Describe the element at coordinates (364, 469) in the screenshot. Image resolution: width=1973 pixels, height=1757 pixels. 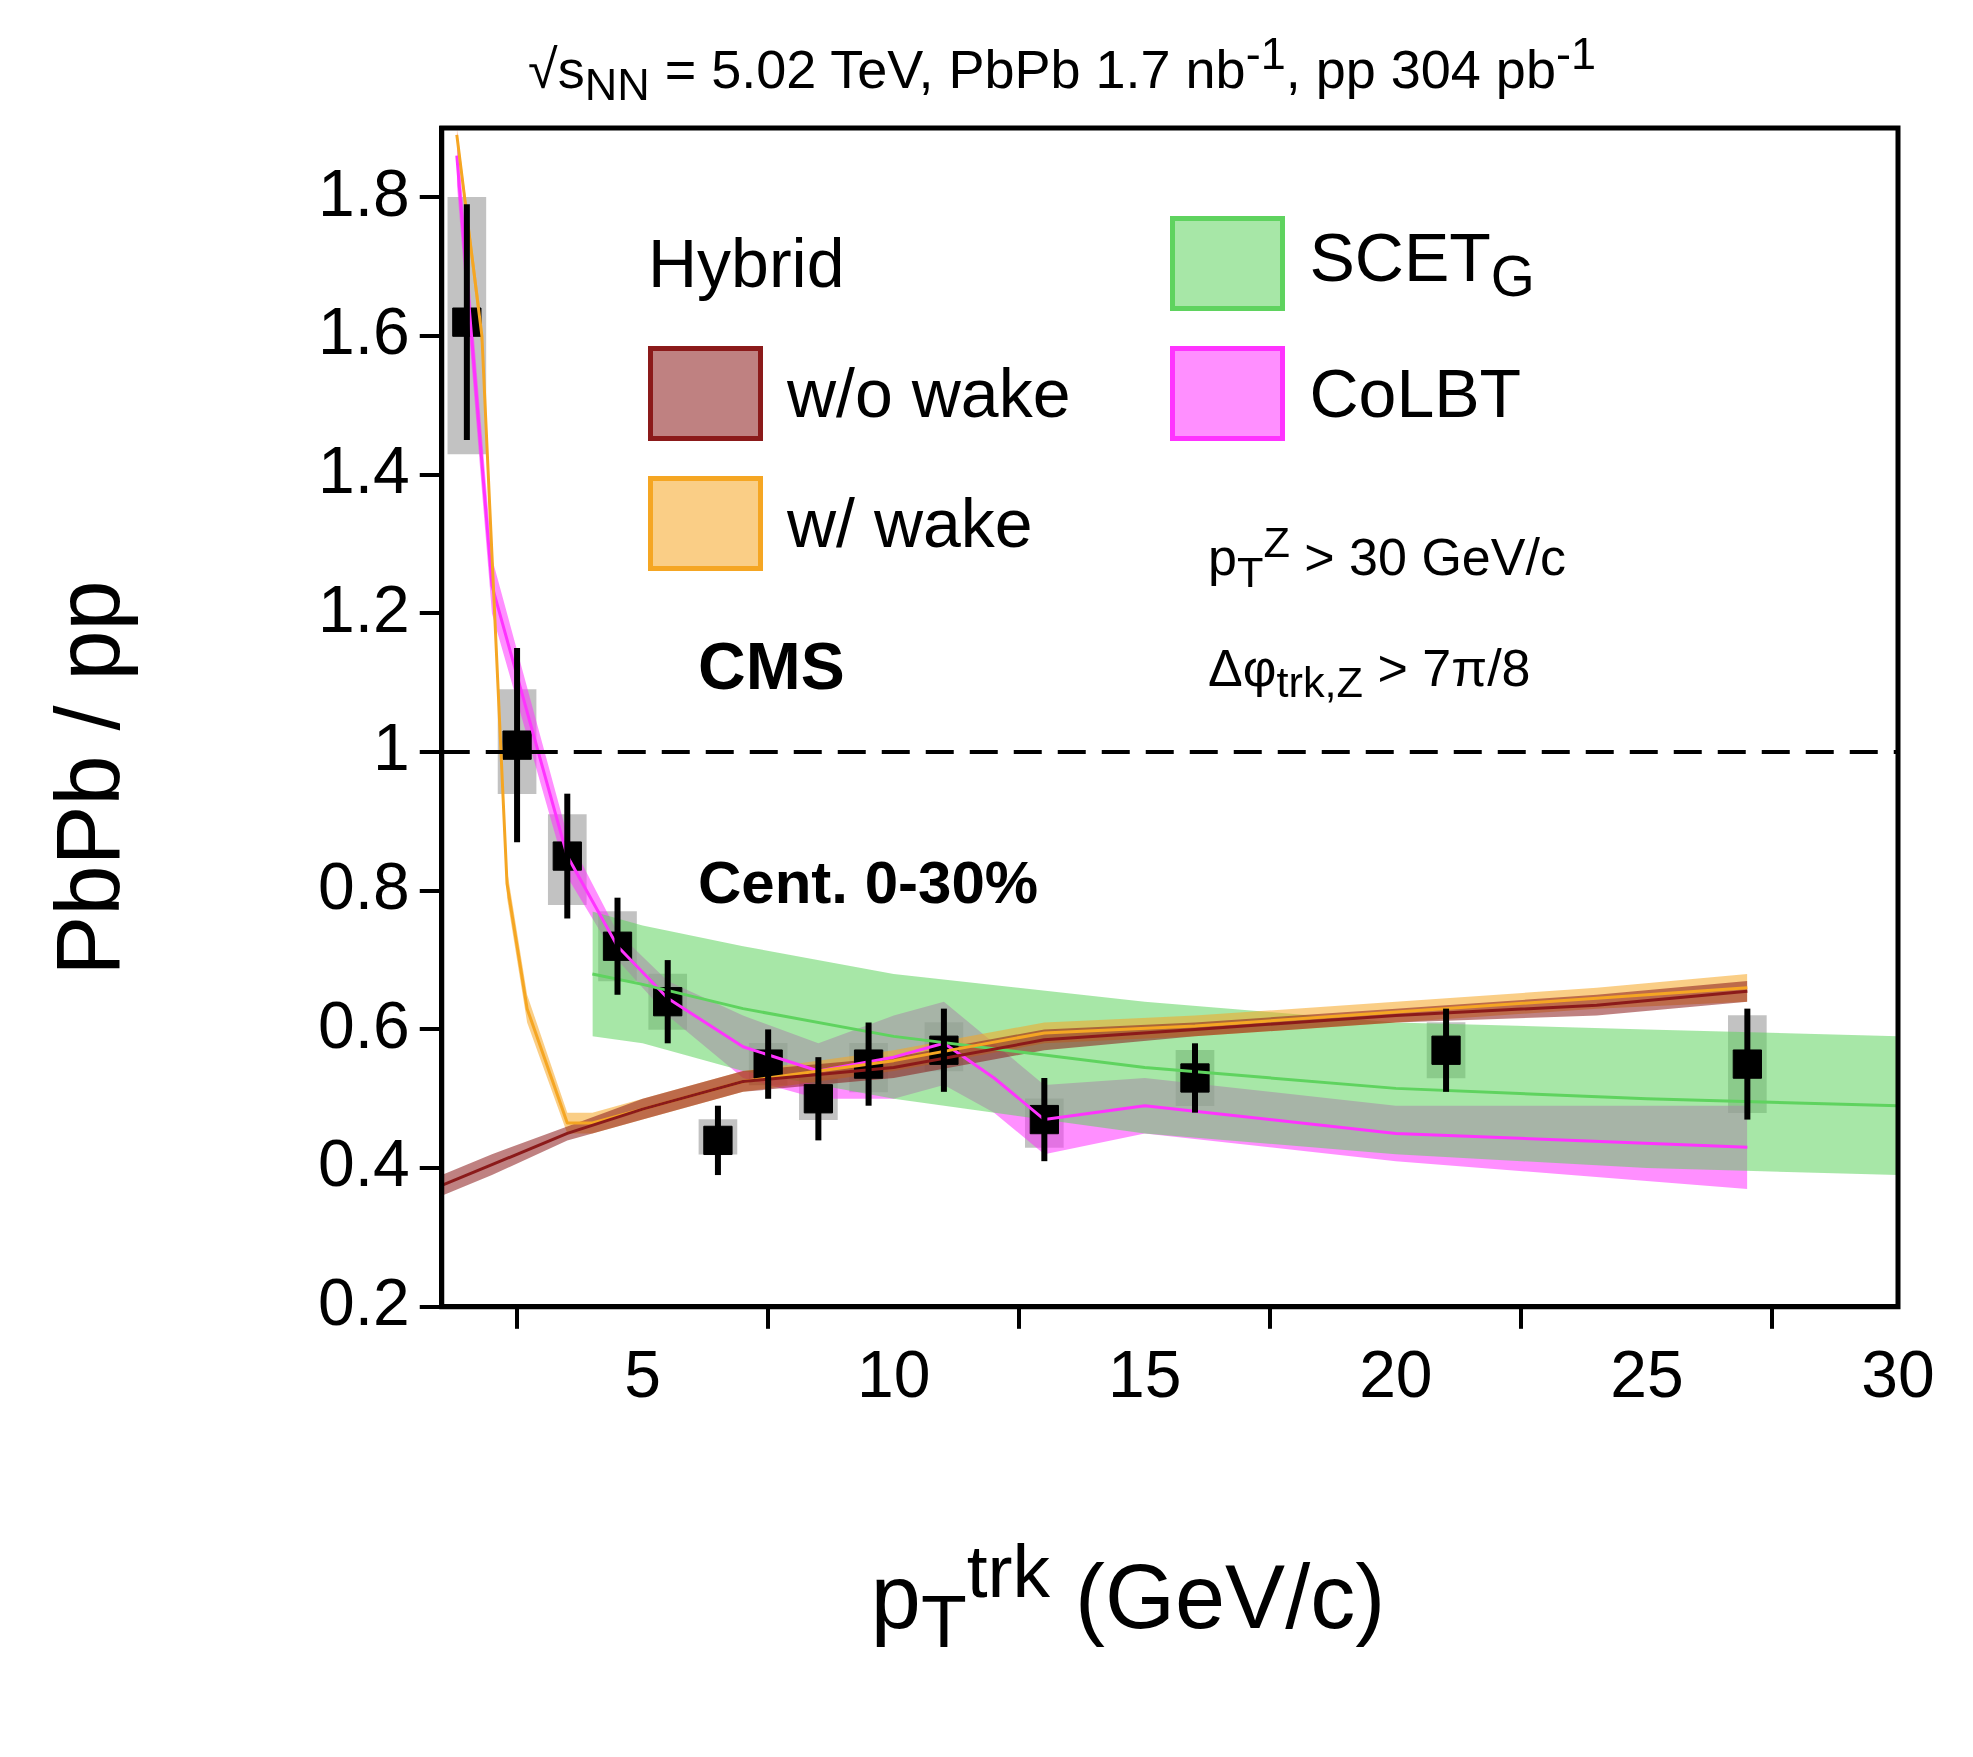
I see `y-tick-label: 1.4` at that location.